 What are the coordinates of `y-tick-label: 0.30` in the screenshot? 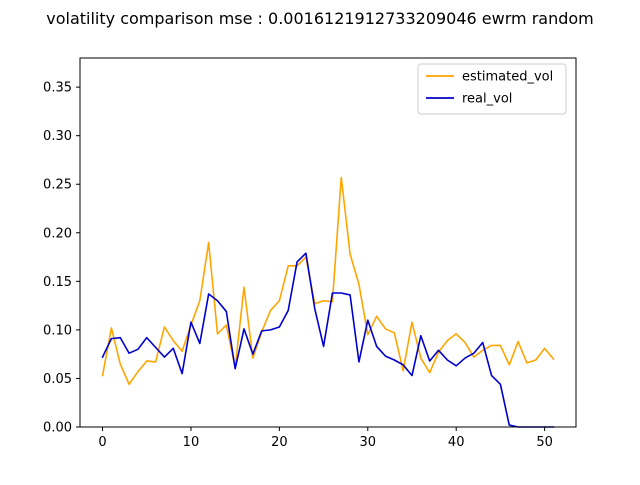 It's located at (57, 136).